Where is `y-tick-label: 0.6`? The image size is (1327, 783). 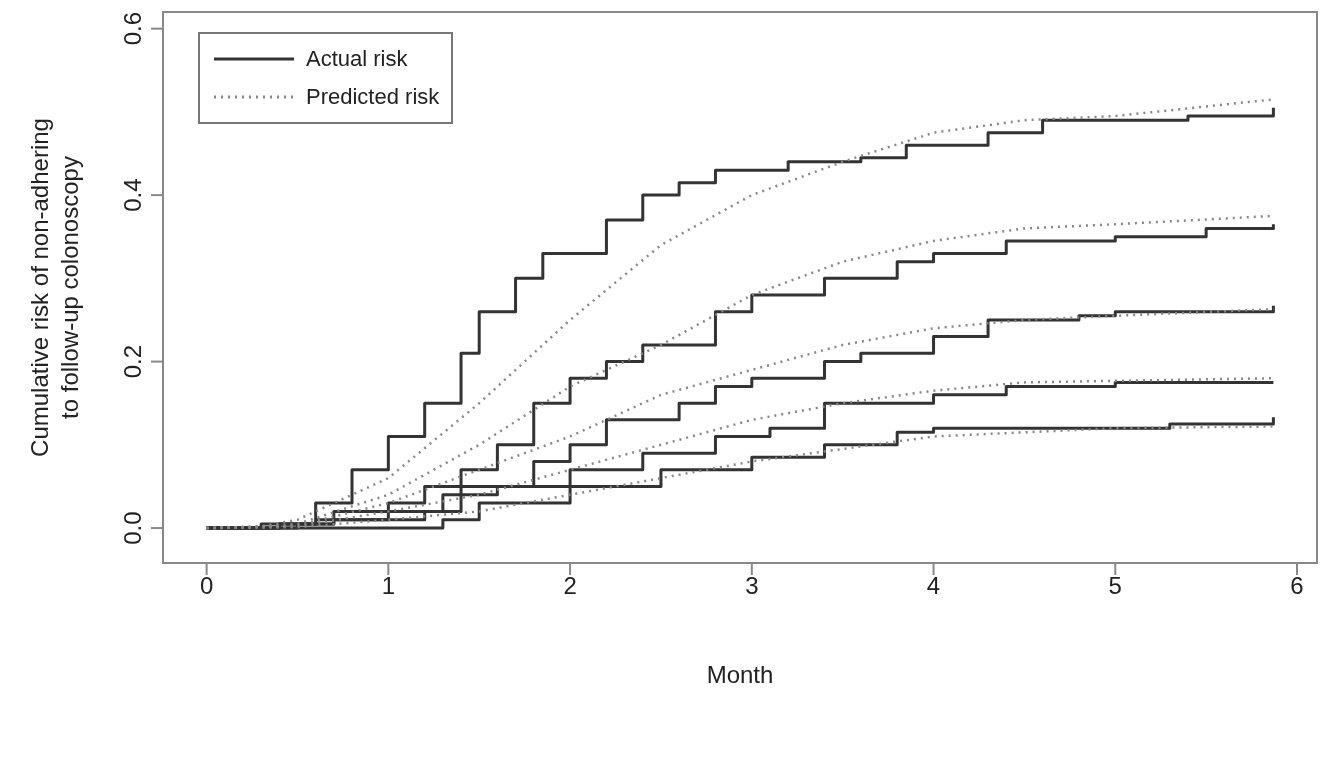
y-tick-label: 0.6 is located at coordinates (132, 28).